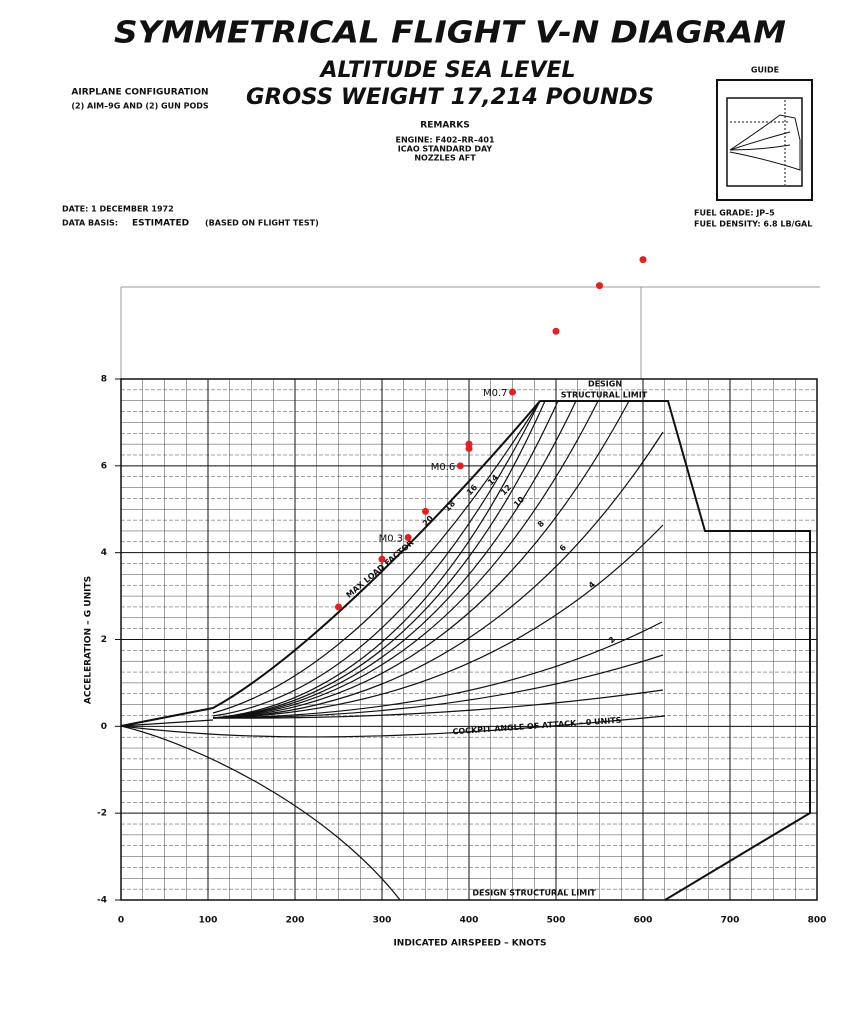 This screenshot has height=1014, width=844. Describe the element at coordinates (104, 727) in the screenshot. I see `y-tick-label: 0` at that location.